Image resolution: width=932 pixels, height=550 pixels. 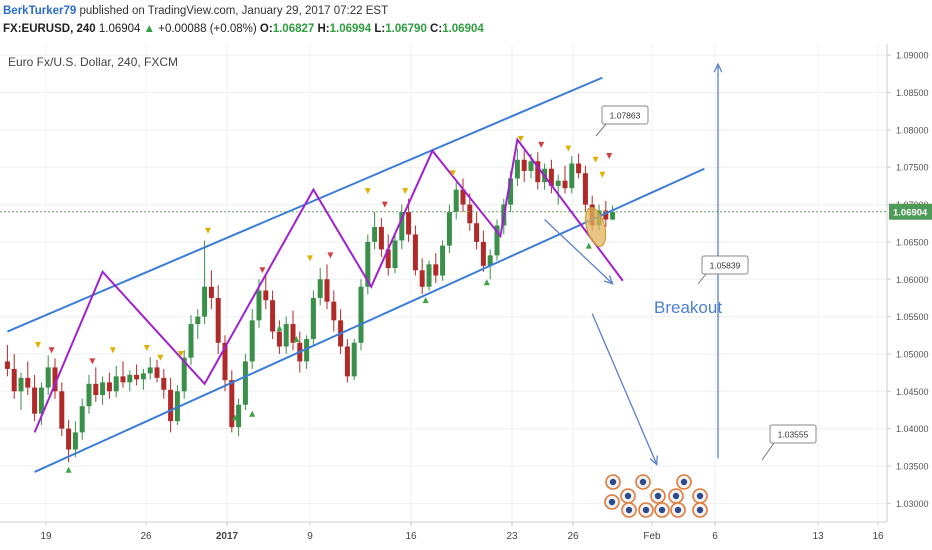 What do you see at coordinates (119, 29) in the screenshot?
I see `last-price: 1.06904` at bounding box center [119, 29].